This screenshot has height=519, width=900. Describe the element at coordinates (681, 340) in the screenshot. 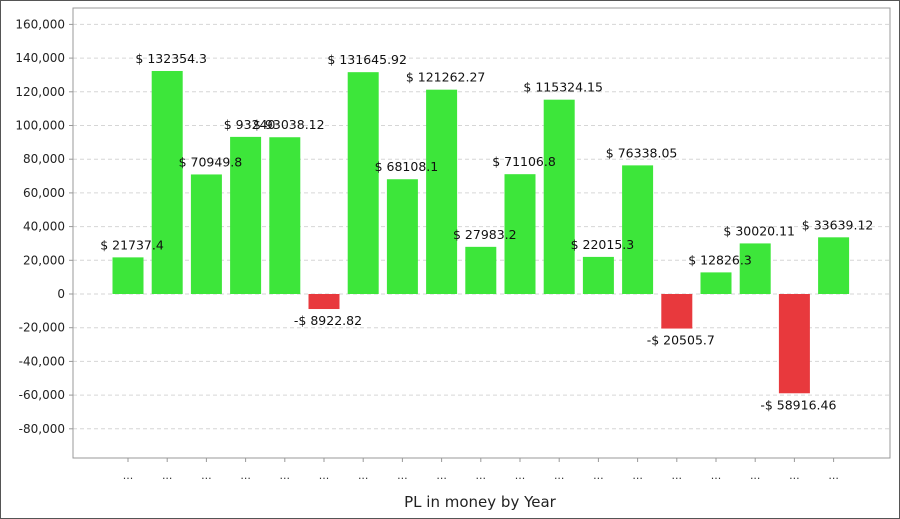

I see `data-label: -$ 20505.7` at that location.